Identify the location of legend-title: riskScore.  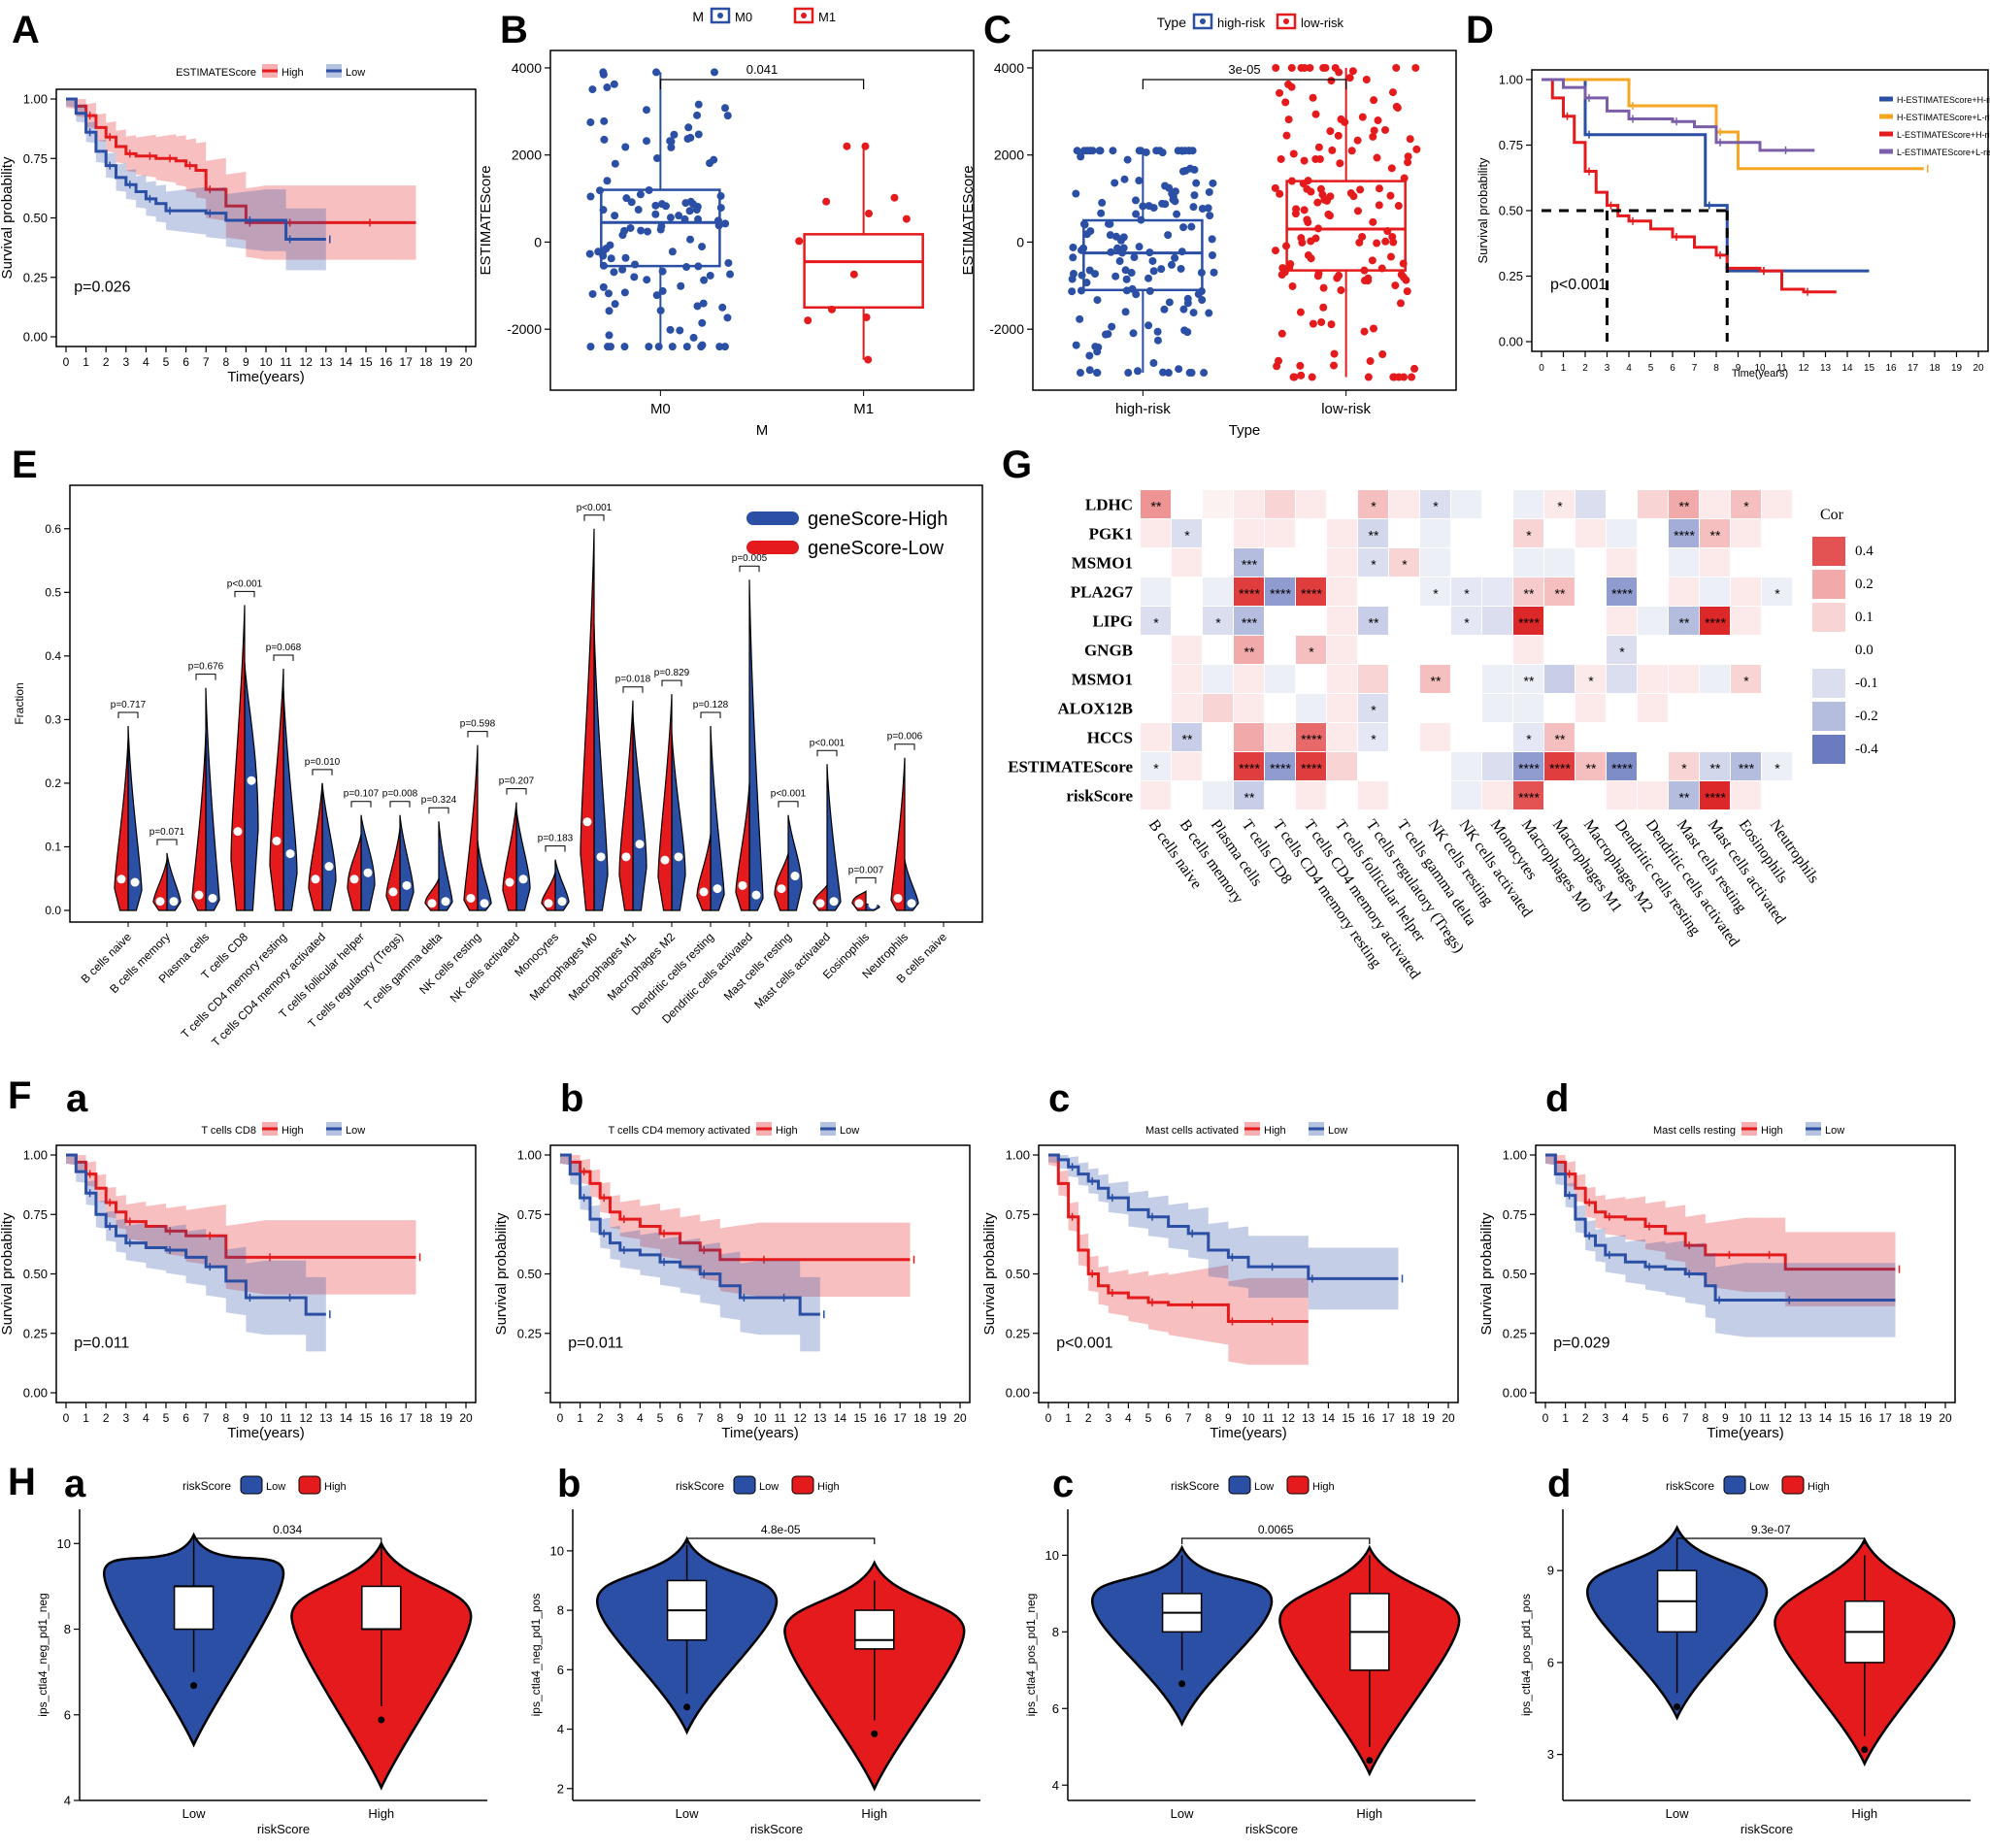
(206, 1486).